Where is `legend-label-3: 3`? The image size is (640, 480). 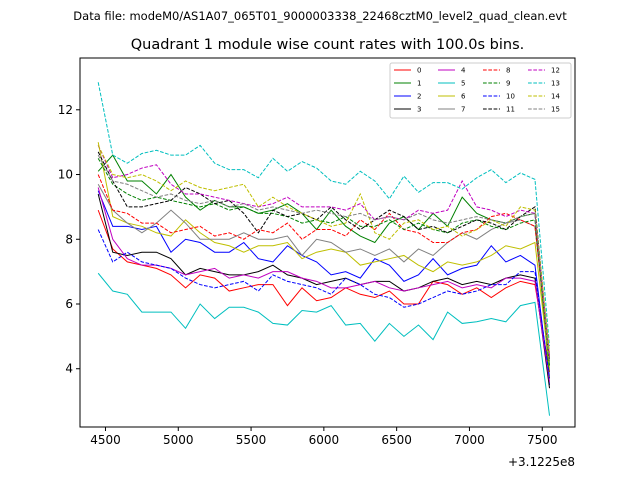 legend-label-3: 3 is located at coordinates (419, 110).